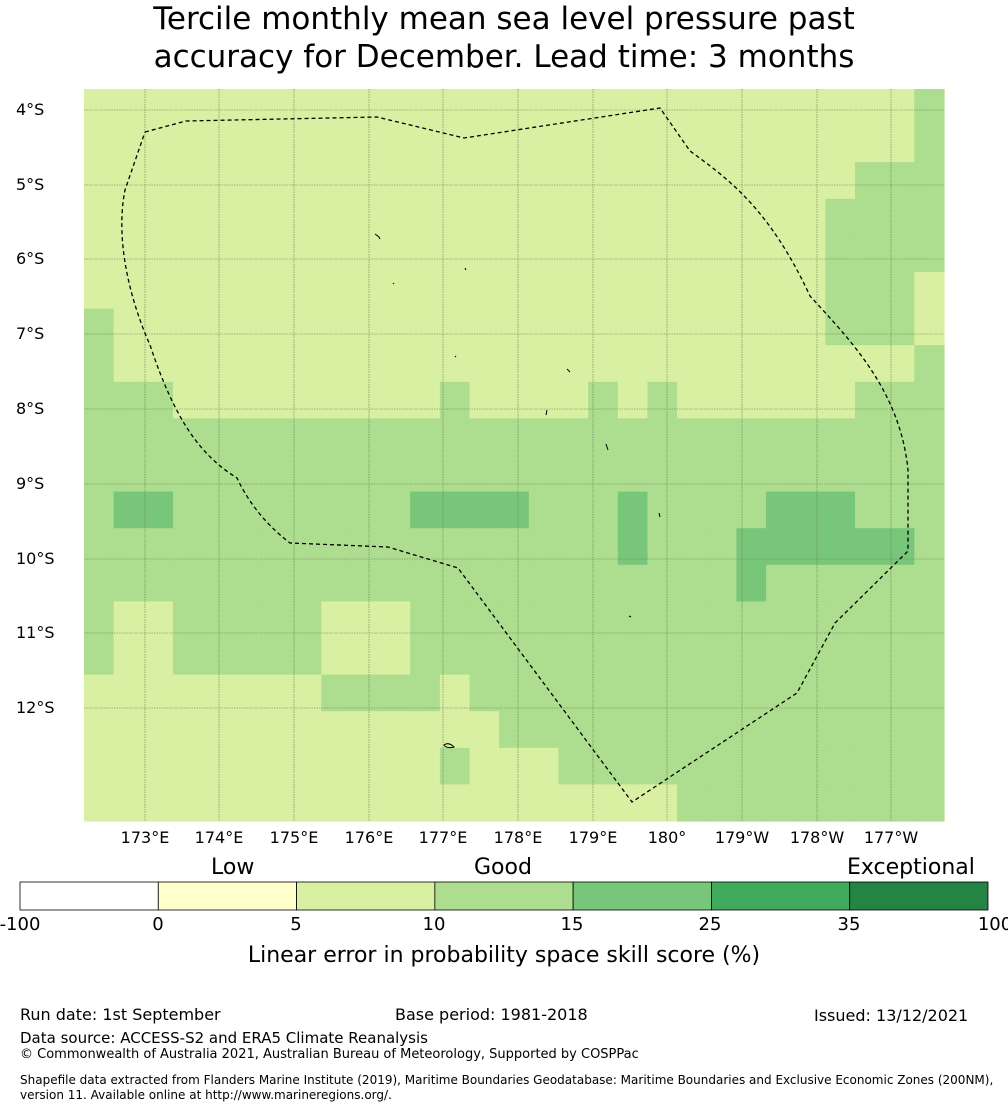  Describe the element at coordinates (434, 924) in the screenshot. I see `colorbar-tick: 10` at that location.